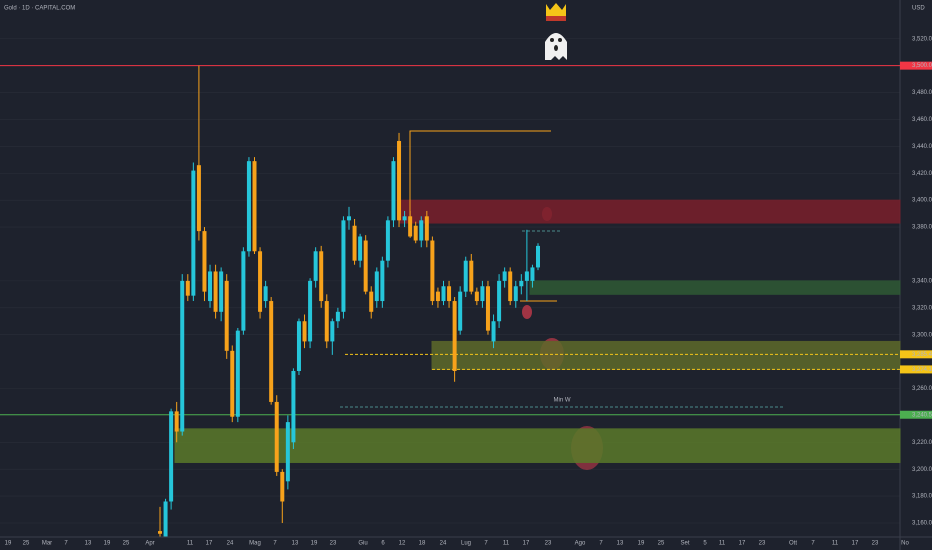  What do you see at coordinates (466, 544) in the screenshot?
I see `x-tick-label: Lug` at bounding box center [466, 544].